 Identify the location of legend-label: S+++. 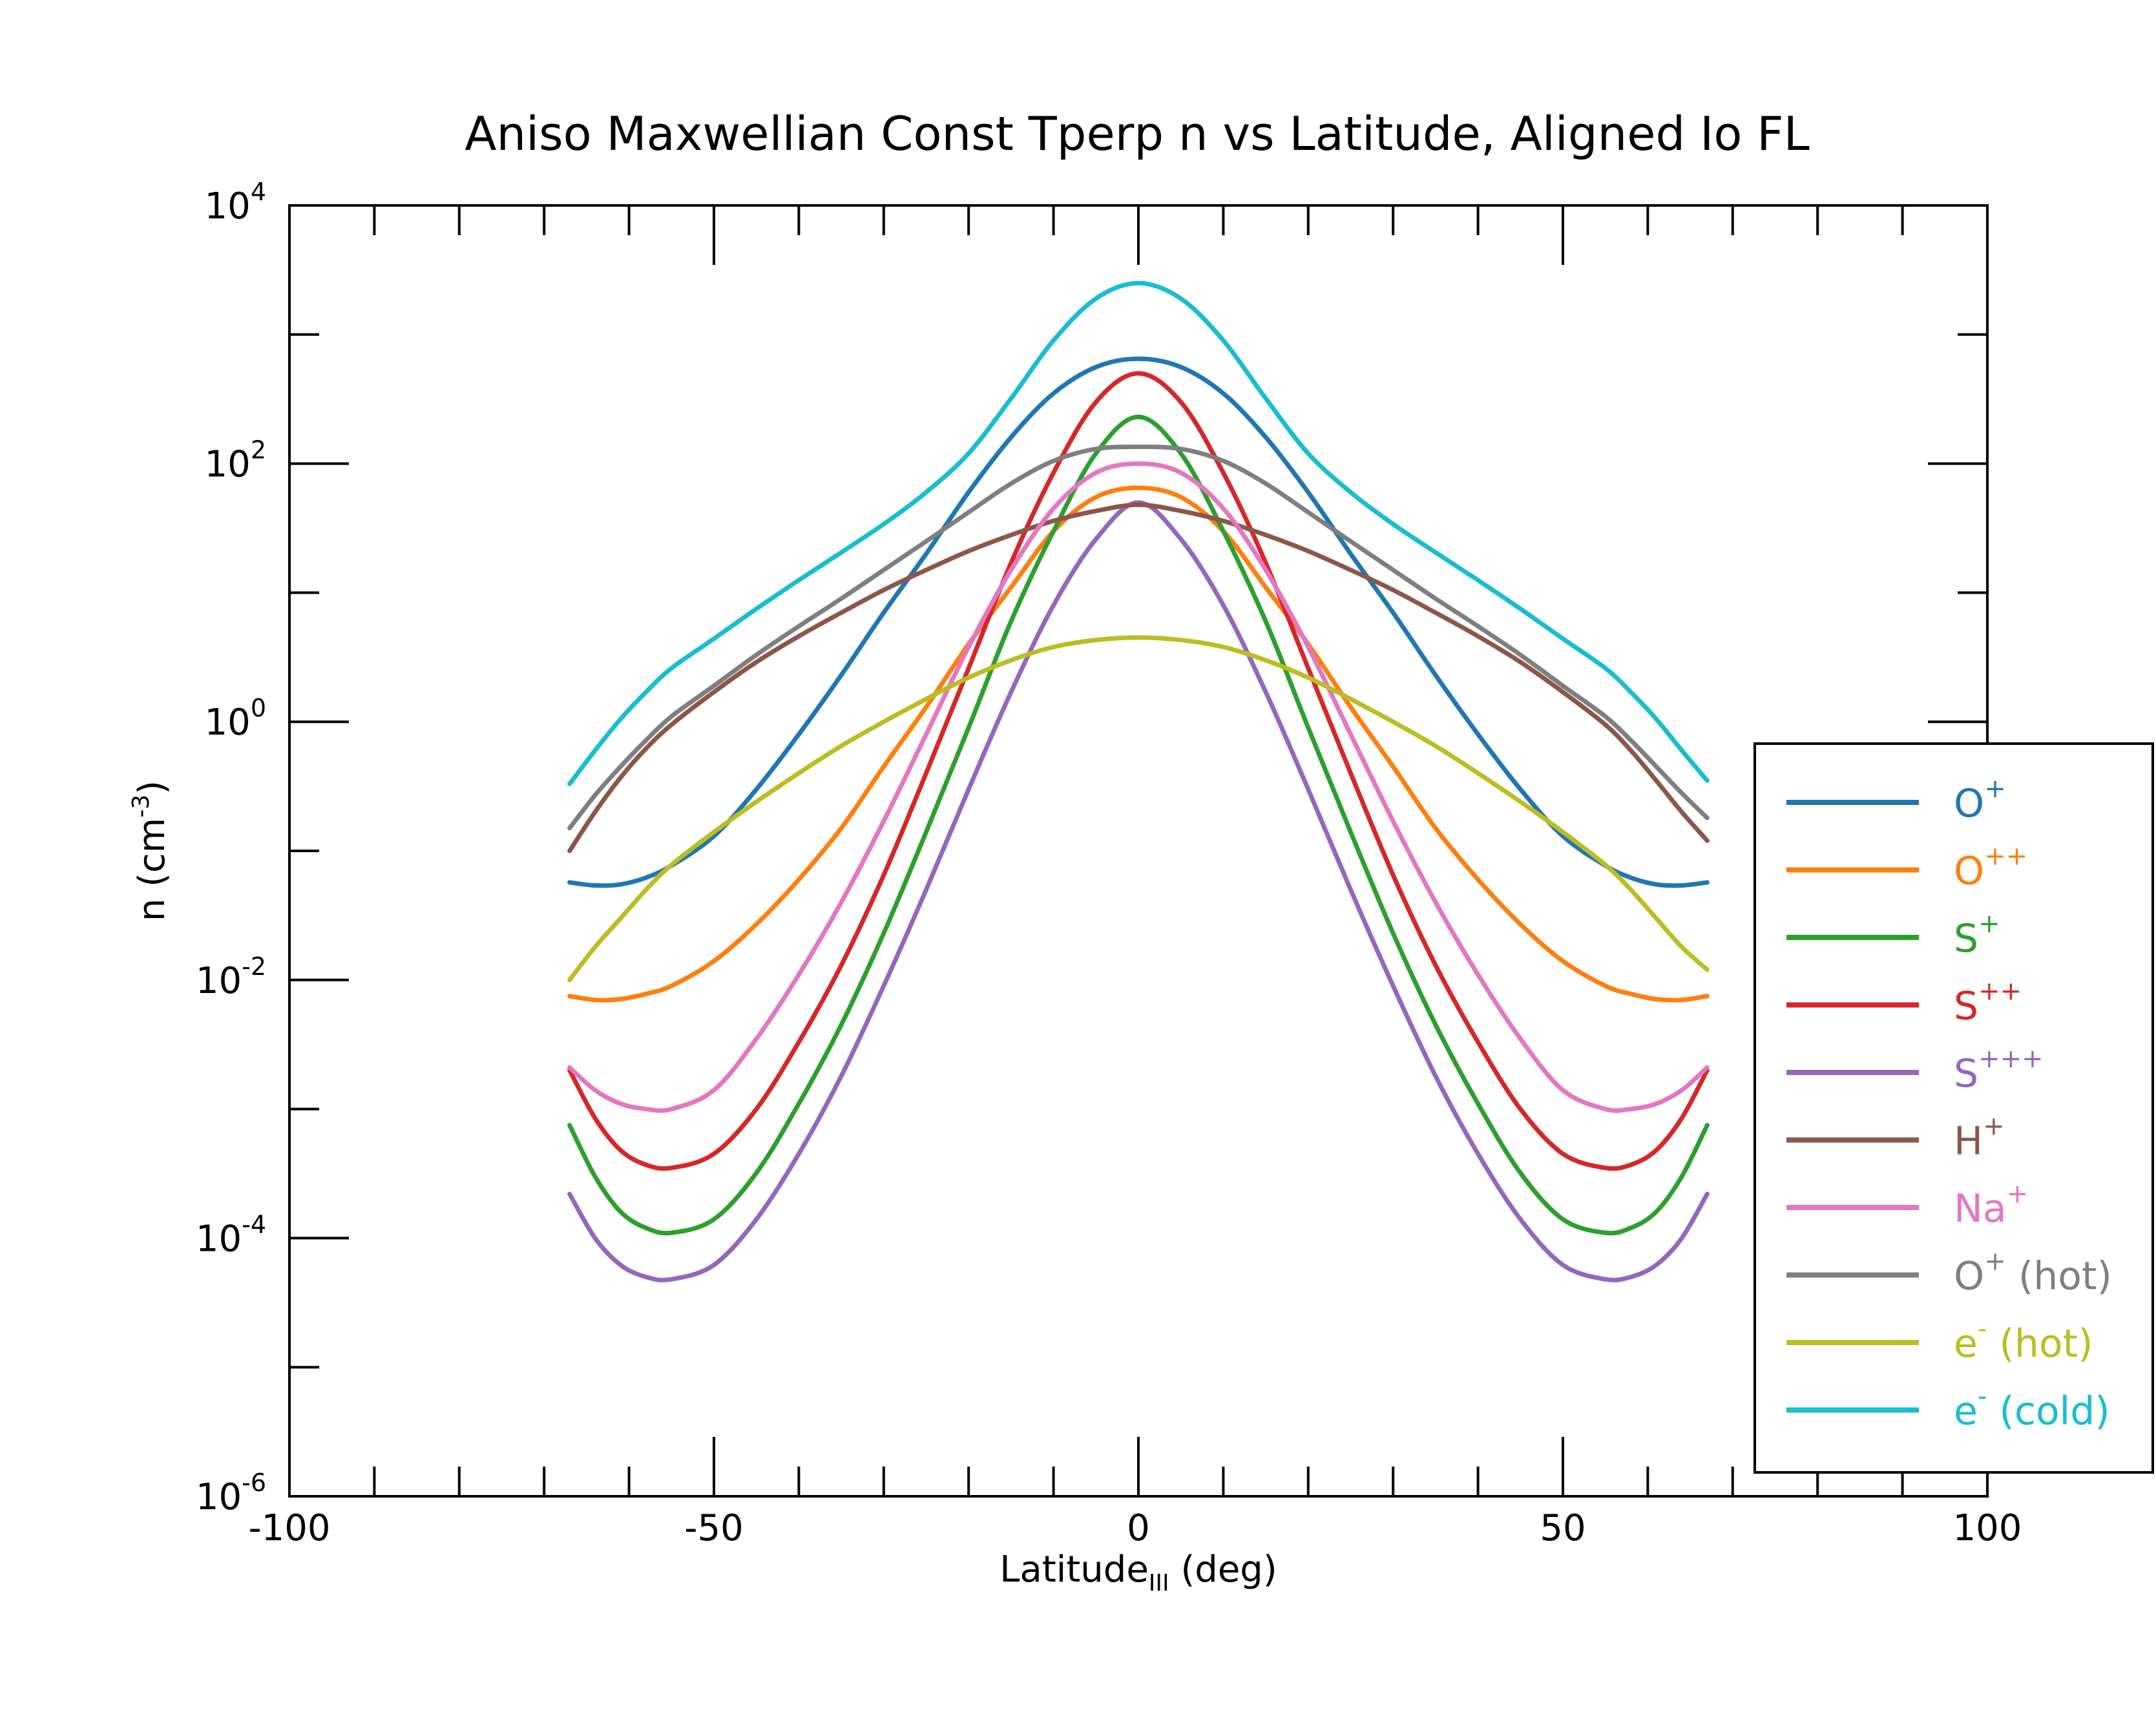
(1999, 1070).